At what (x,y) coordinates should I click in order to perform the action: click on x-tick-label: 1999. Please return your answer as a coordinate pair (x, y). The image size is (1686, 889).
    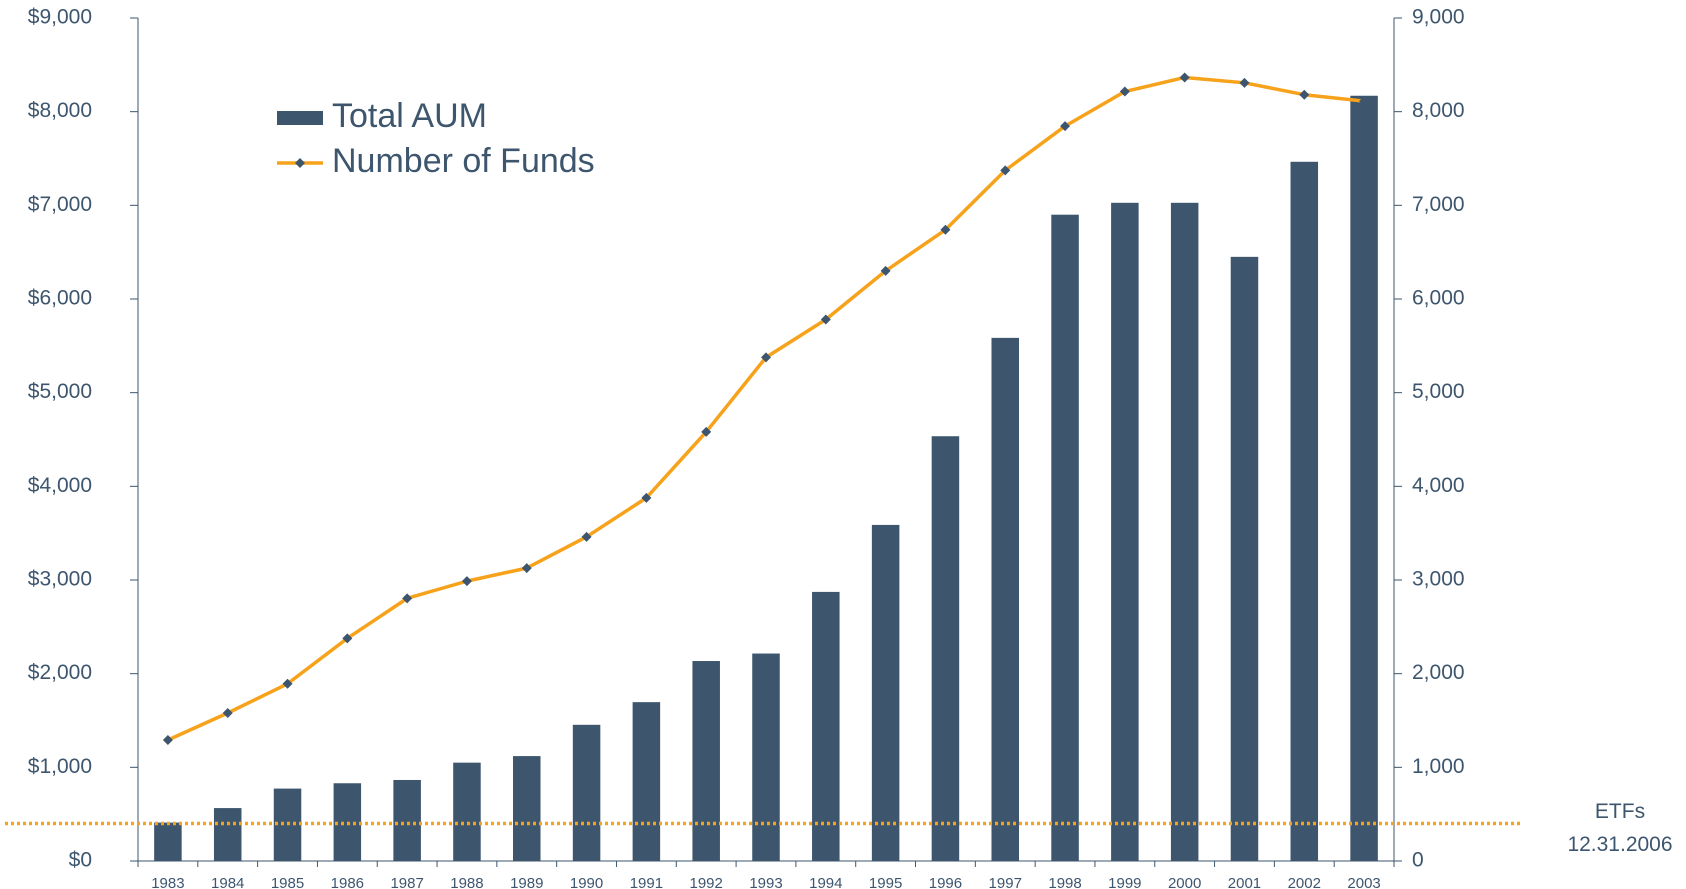
    Looking at the image, I should click on (1124, 882).